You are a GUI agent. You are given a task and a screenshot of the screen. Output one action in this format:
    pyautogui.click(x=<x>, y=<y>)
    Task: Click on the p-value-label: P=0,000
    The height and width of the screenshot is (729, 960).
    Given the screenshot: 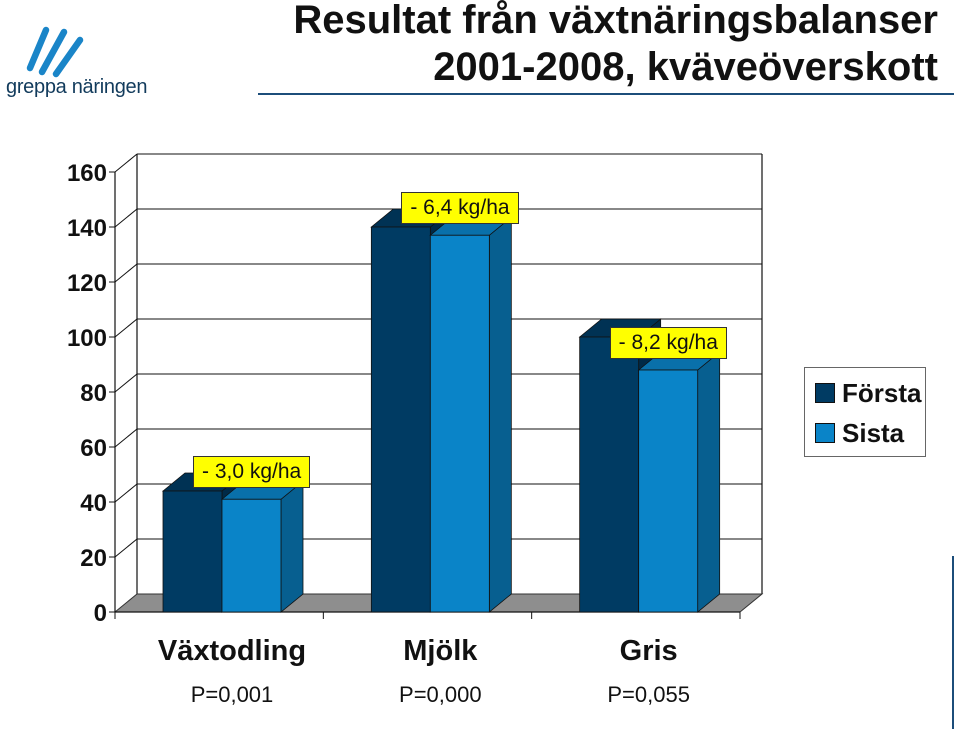 What is the action you would take?
    pyautogui.click(x=440, y=694)
    